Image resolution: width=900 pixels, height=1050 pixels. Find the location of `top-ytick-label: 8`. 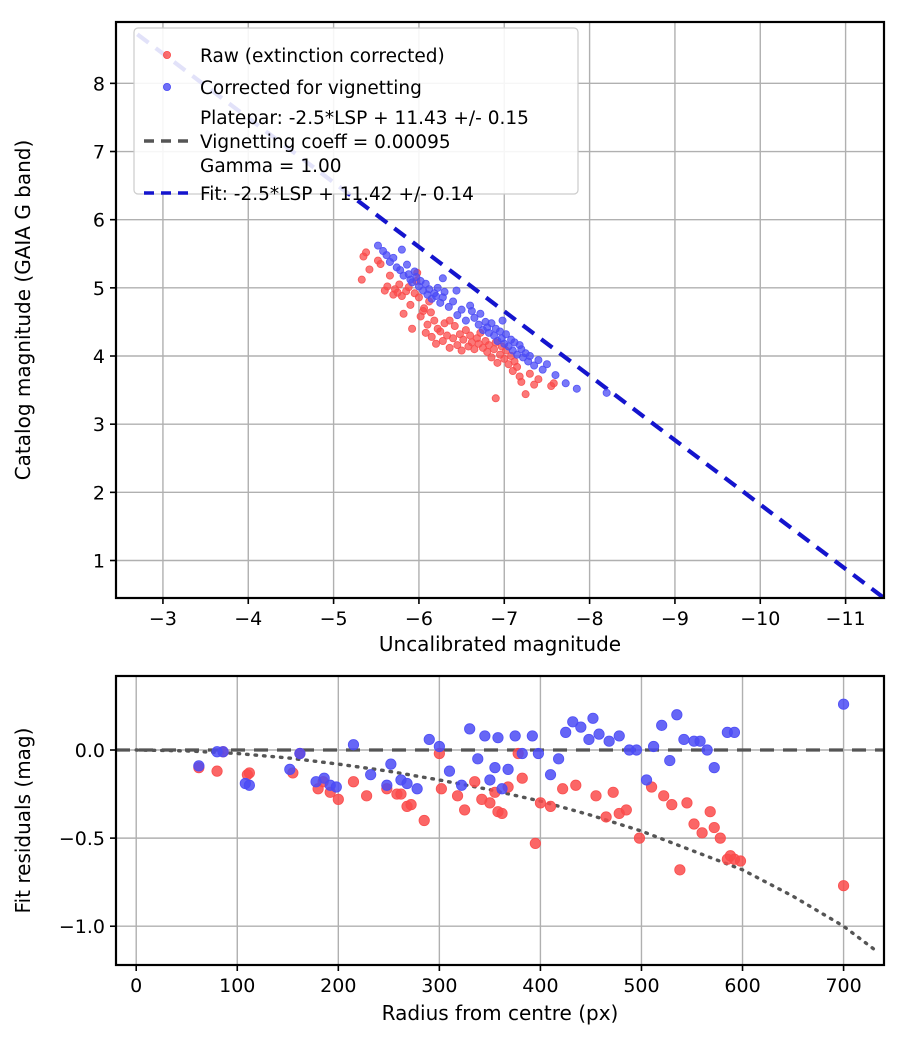

top-ytick-label: 8 is located at coordinates (99, 84).